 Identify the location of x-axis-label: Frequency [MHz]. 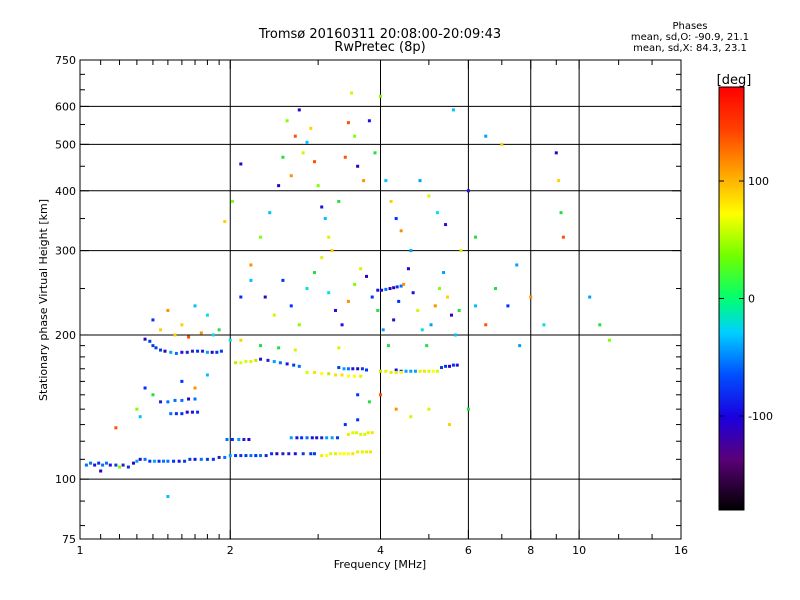
(380, 564).